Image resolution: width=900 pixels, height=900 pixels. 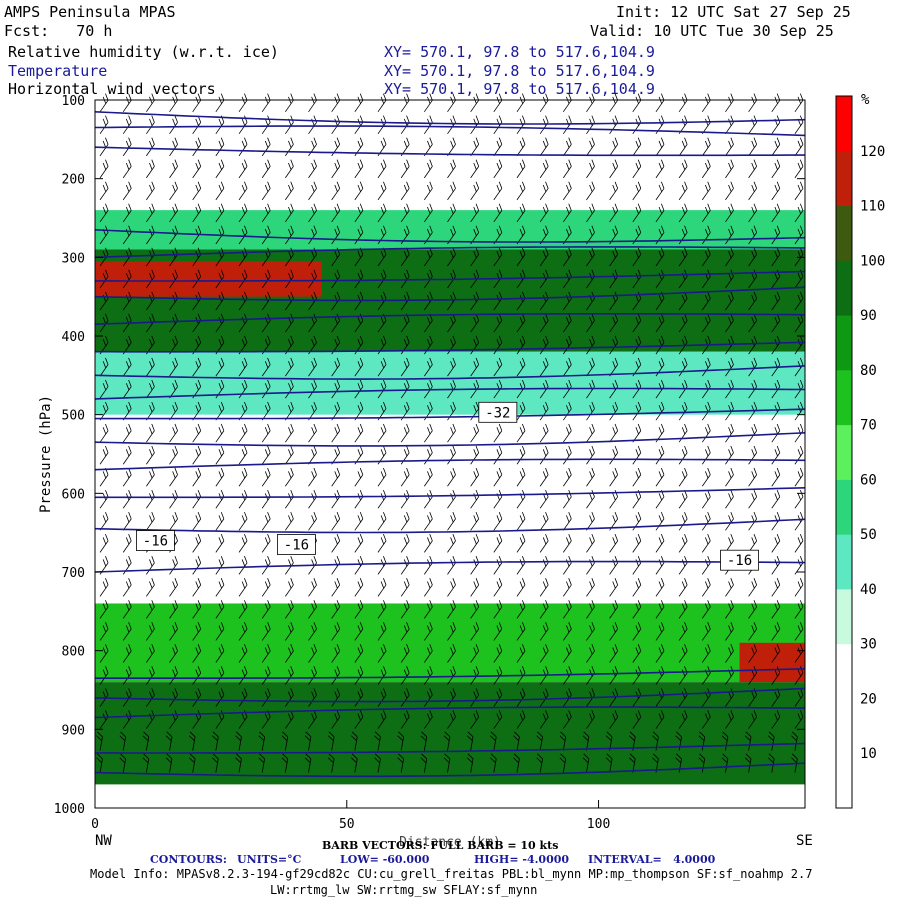 I want to click on contours-units: UNITS=°C, so click(x=269, y=859).